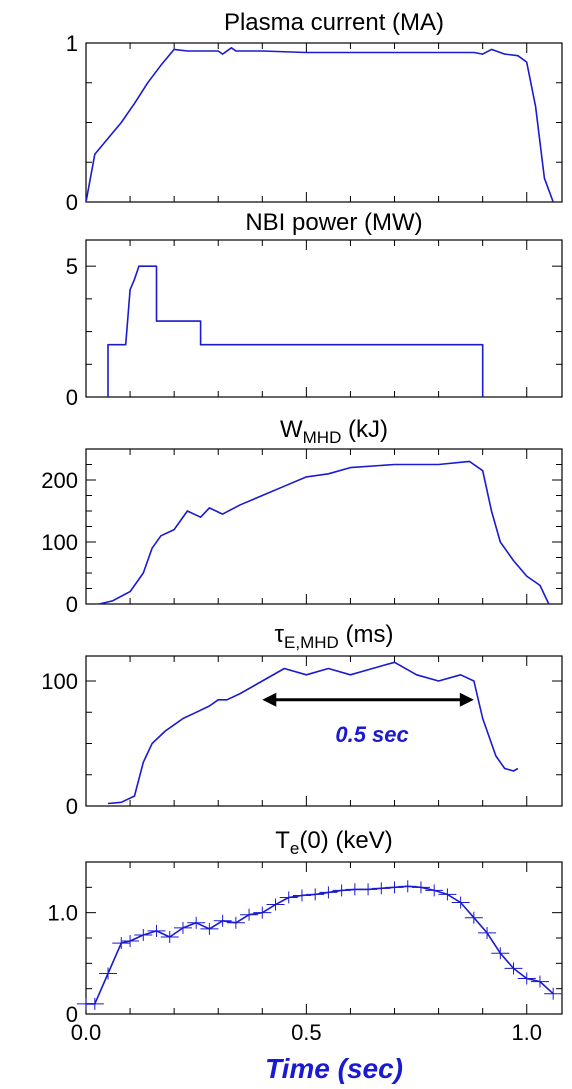  Describe the element at coordinates (306, 1032) in the screenshot. I see `x-tick-label: 0.5` at that location.